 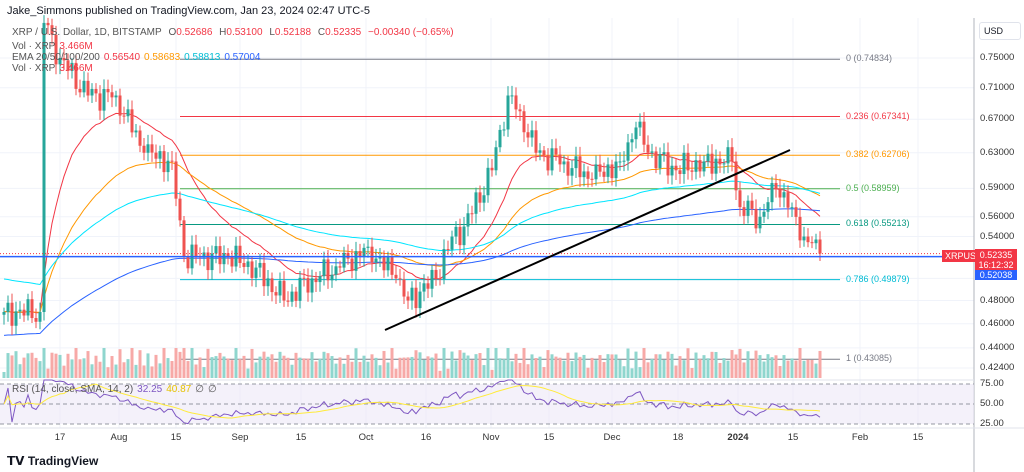 I want to click on currency-button: USD, so click(x=1000, y=31).